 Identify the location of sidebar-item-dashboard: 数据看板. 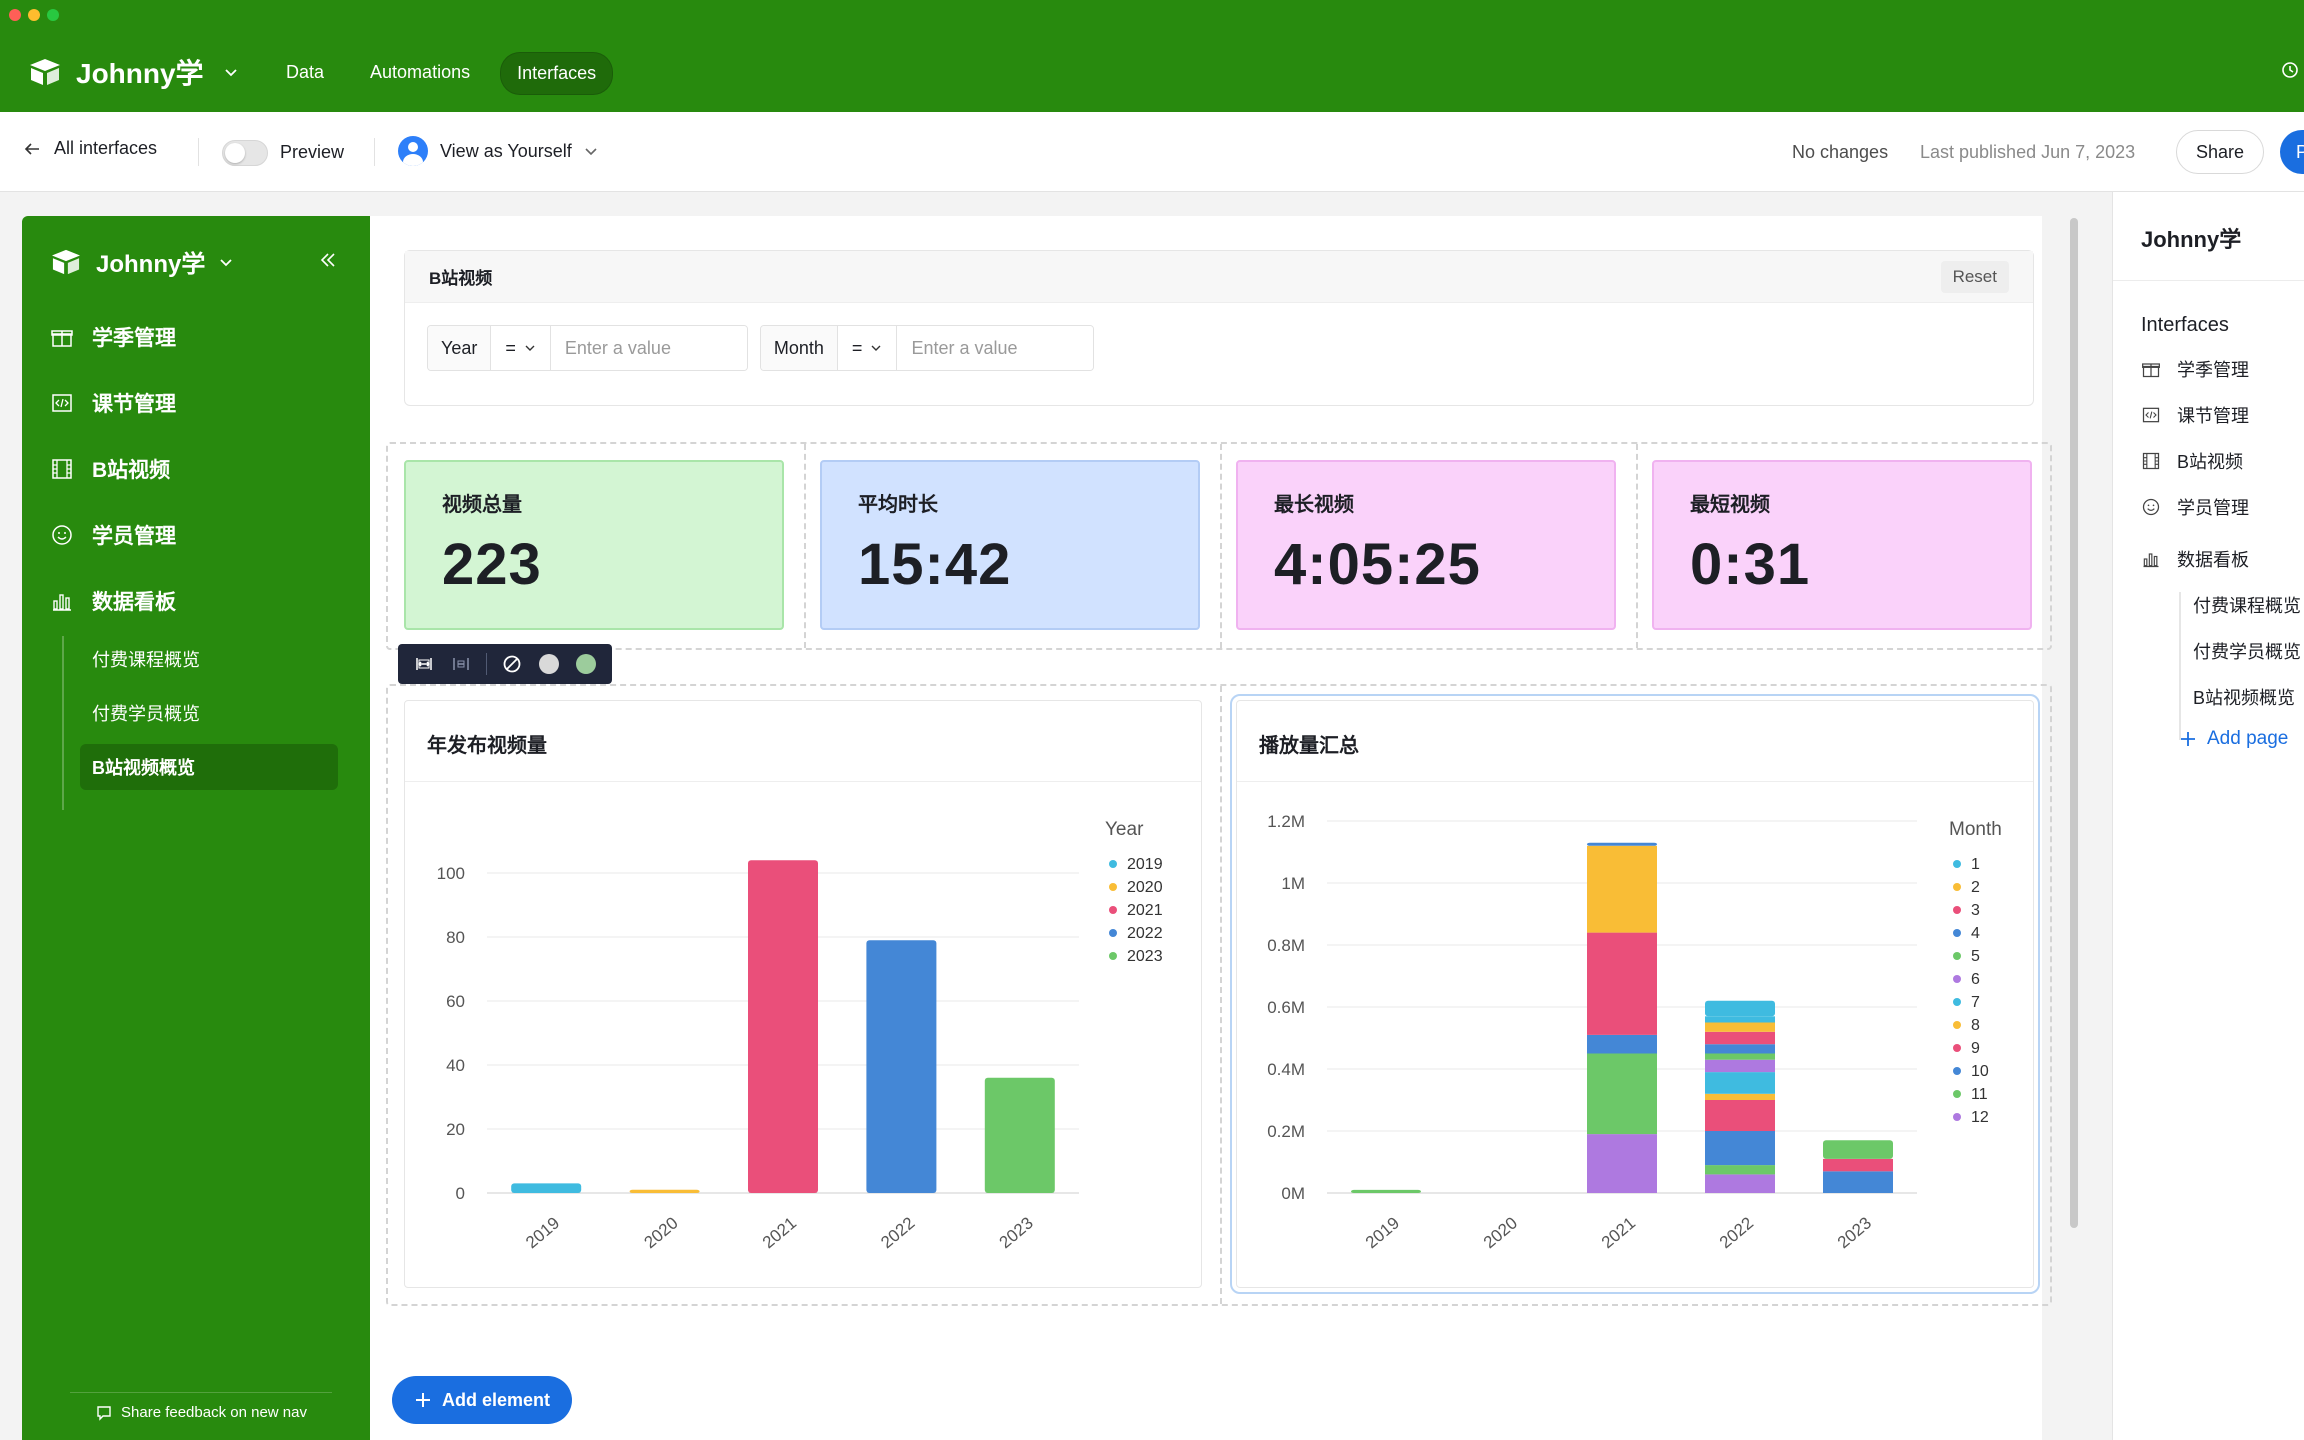
(113, 601).